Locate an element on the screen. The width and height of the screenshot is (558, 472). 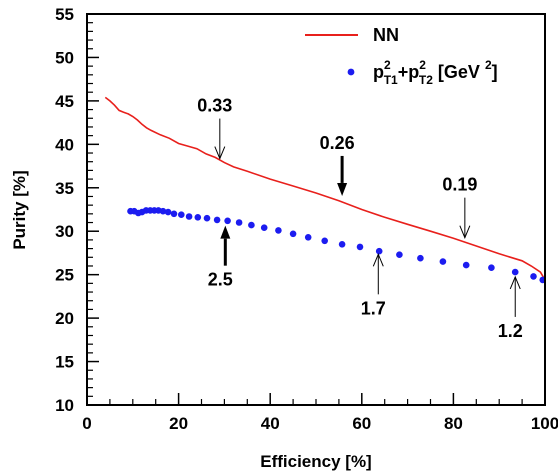
legend-pt-sup2: 2 is located at coordinates (422, 65).